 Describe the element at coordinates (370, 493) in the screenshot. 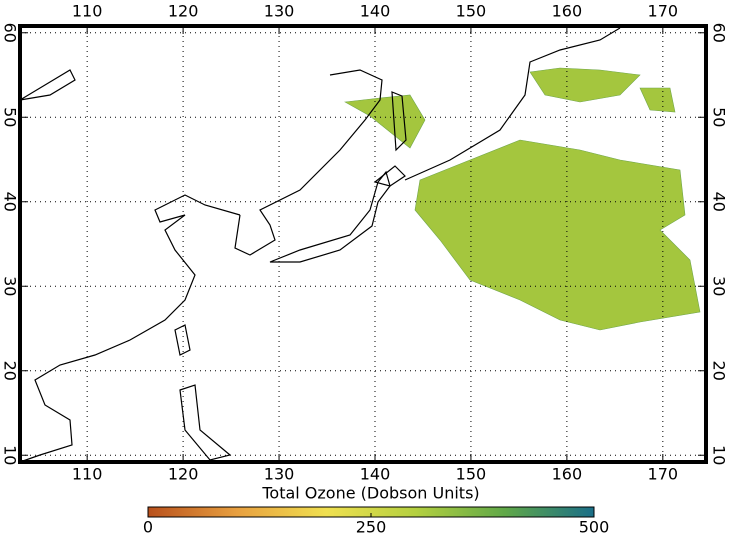

I see `colorbar-title: Total Ozone (Dobson Units)` at that location.